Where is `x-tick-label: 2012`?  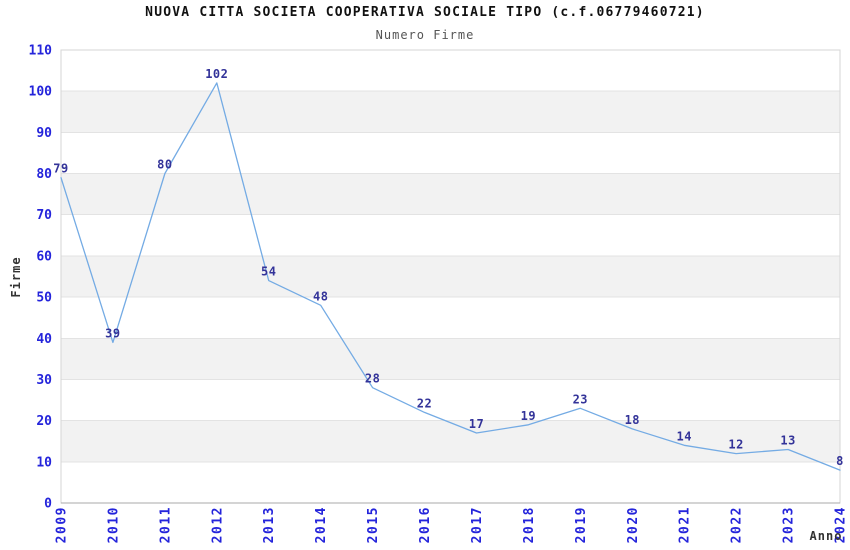 x-tick-label: 2012 is located at coordinates (217, 524).